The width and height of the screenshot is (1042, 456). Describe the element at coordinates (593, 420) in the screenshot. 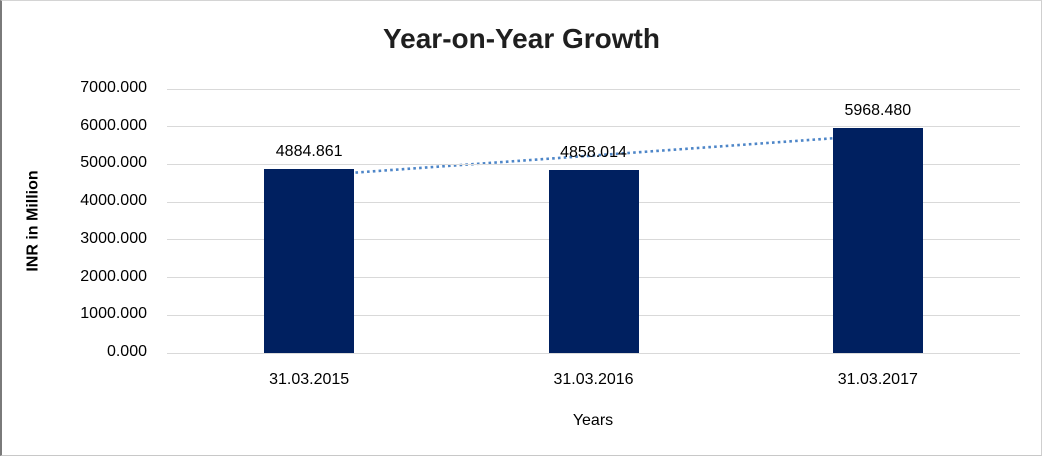

I see `x-axis-title: Years` at that location.